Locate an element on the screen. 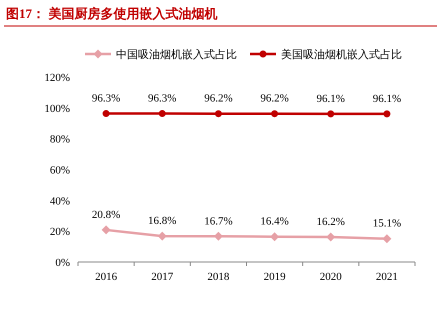  y-tick-label: 60% is located at coordinates (60, 170).